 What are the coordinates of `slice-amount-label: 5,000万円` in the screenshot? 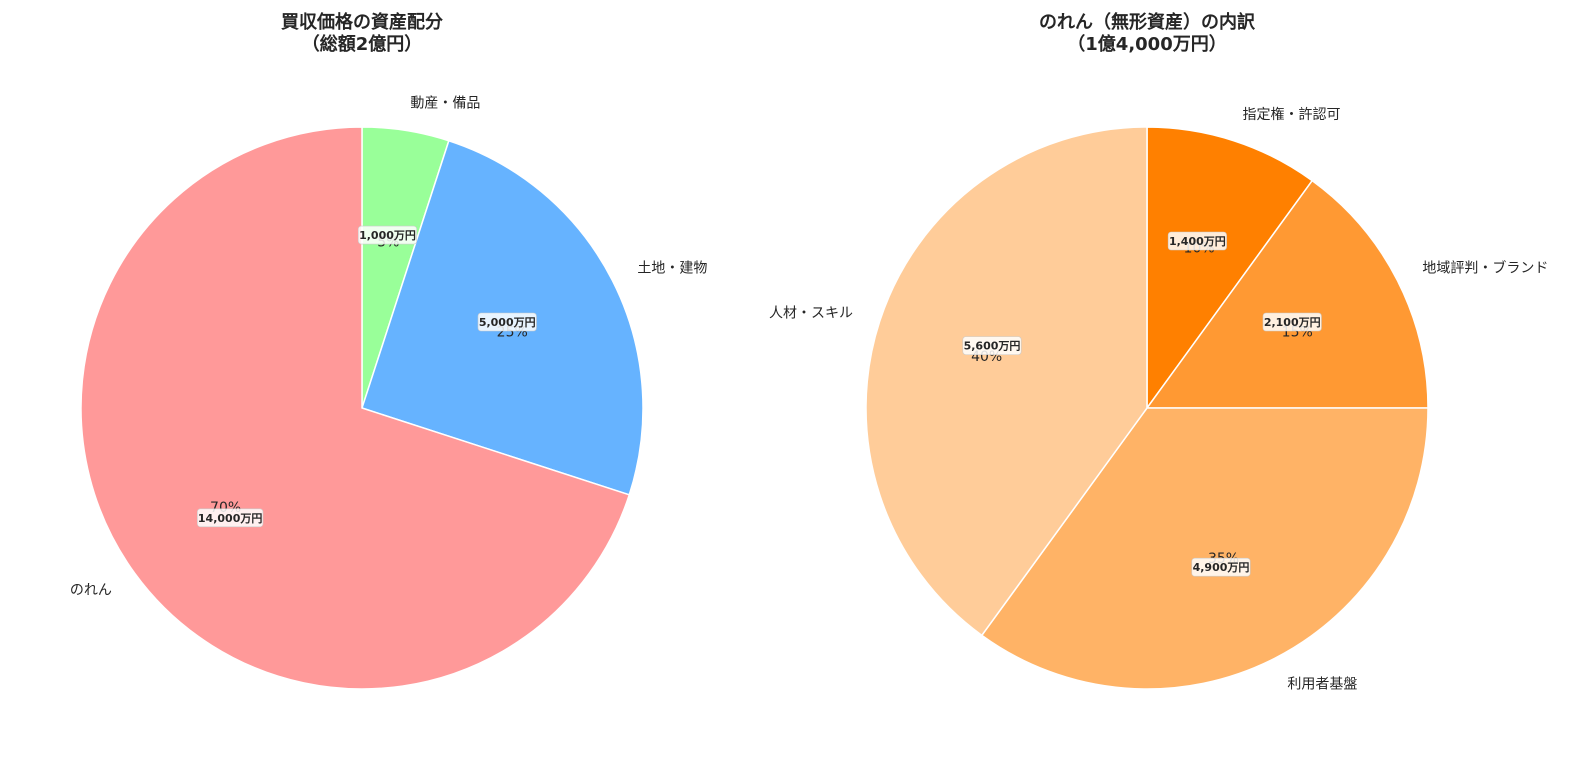 It's located at (507, 322).